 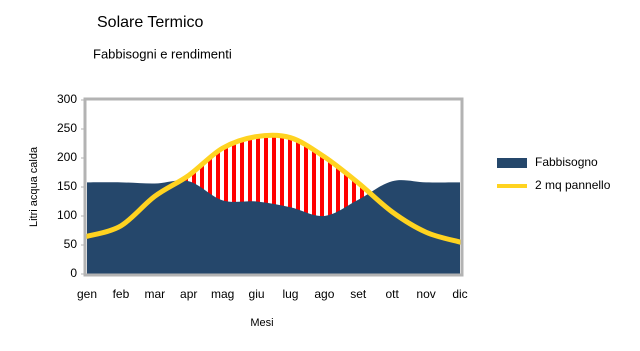 I want to click on chart-subtitle: Fabbisogni e rendimenti, so click(x=162, y=53).